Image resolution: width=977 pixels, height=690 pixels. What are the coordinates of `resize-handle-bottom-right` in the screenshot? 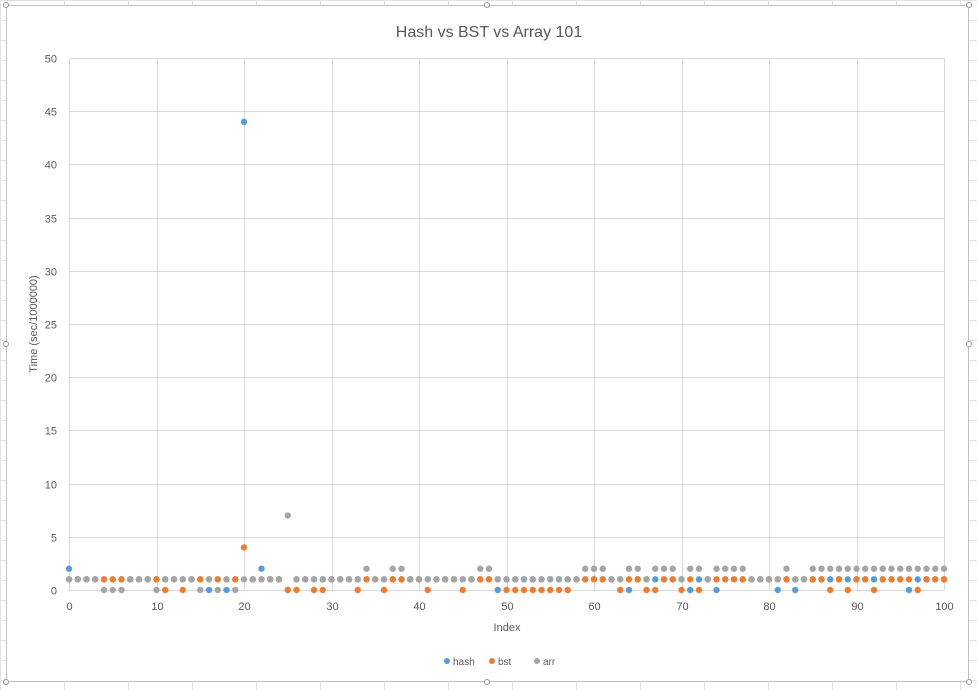 It's located at (969, 682).